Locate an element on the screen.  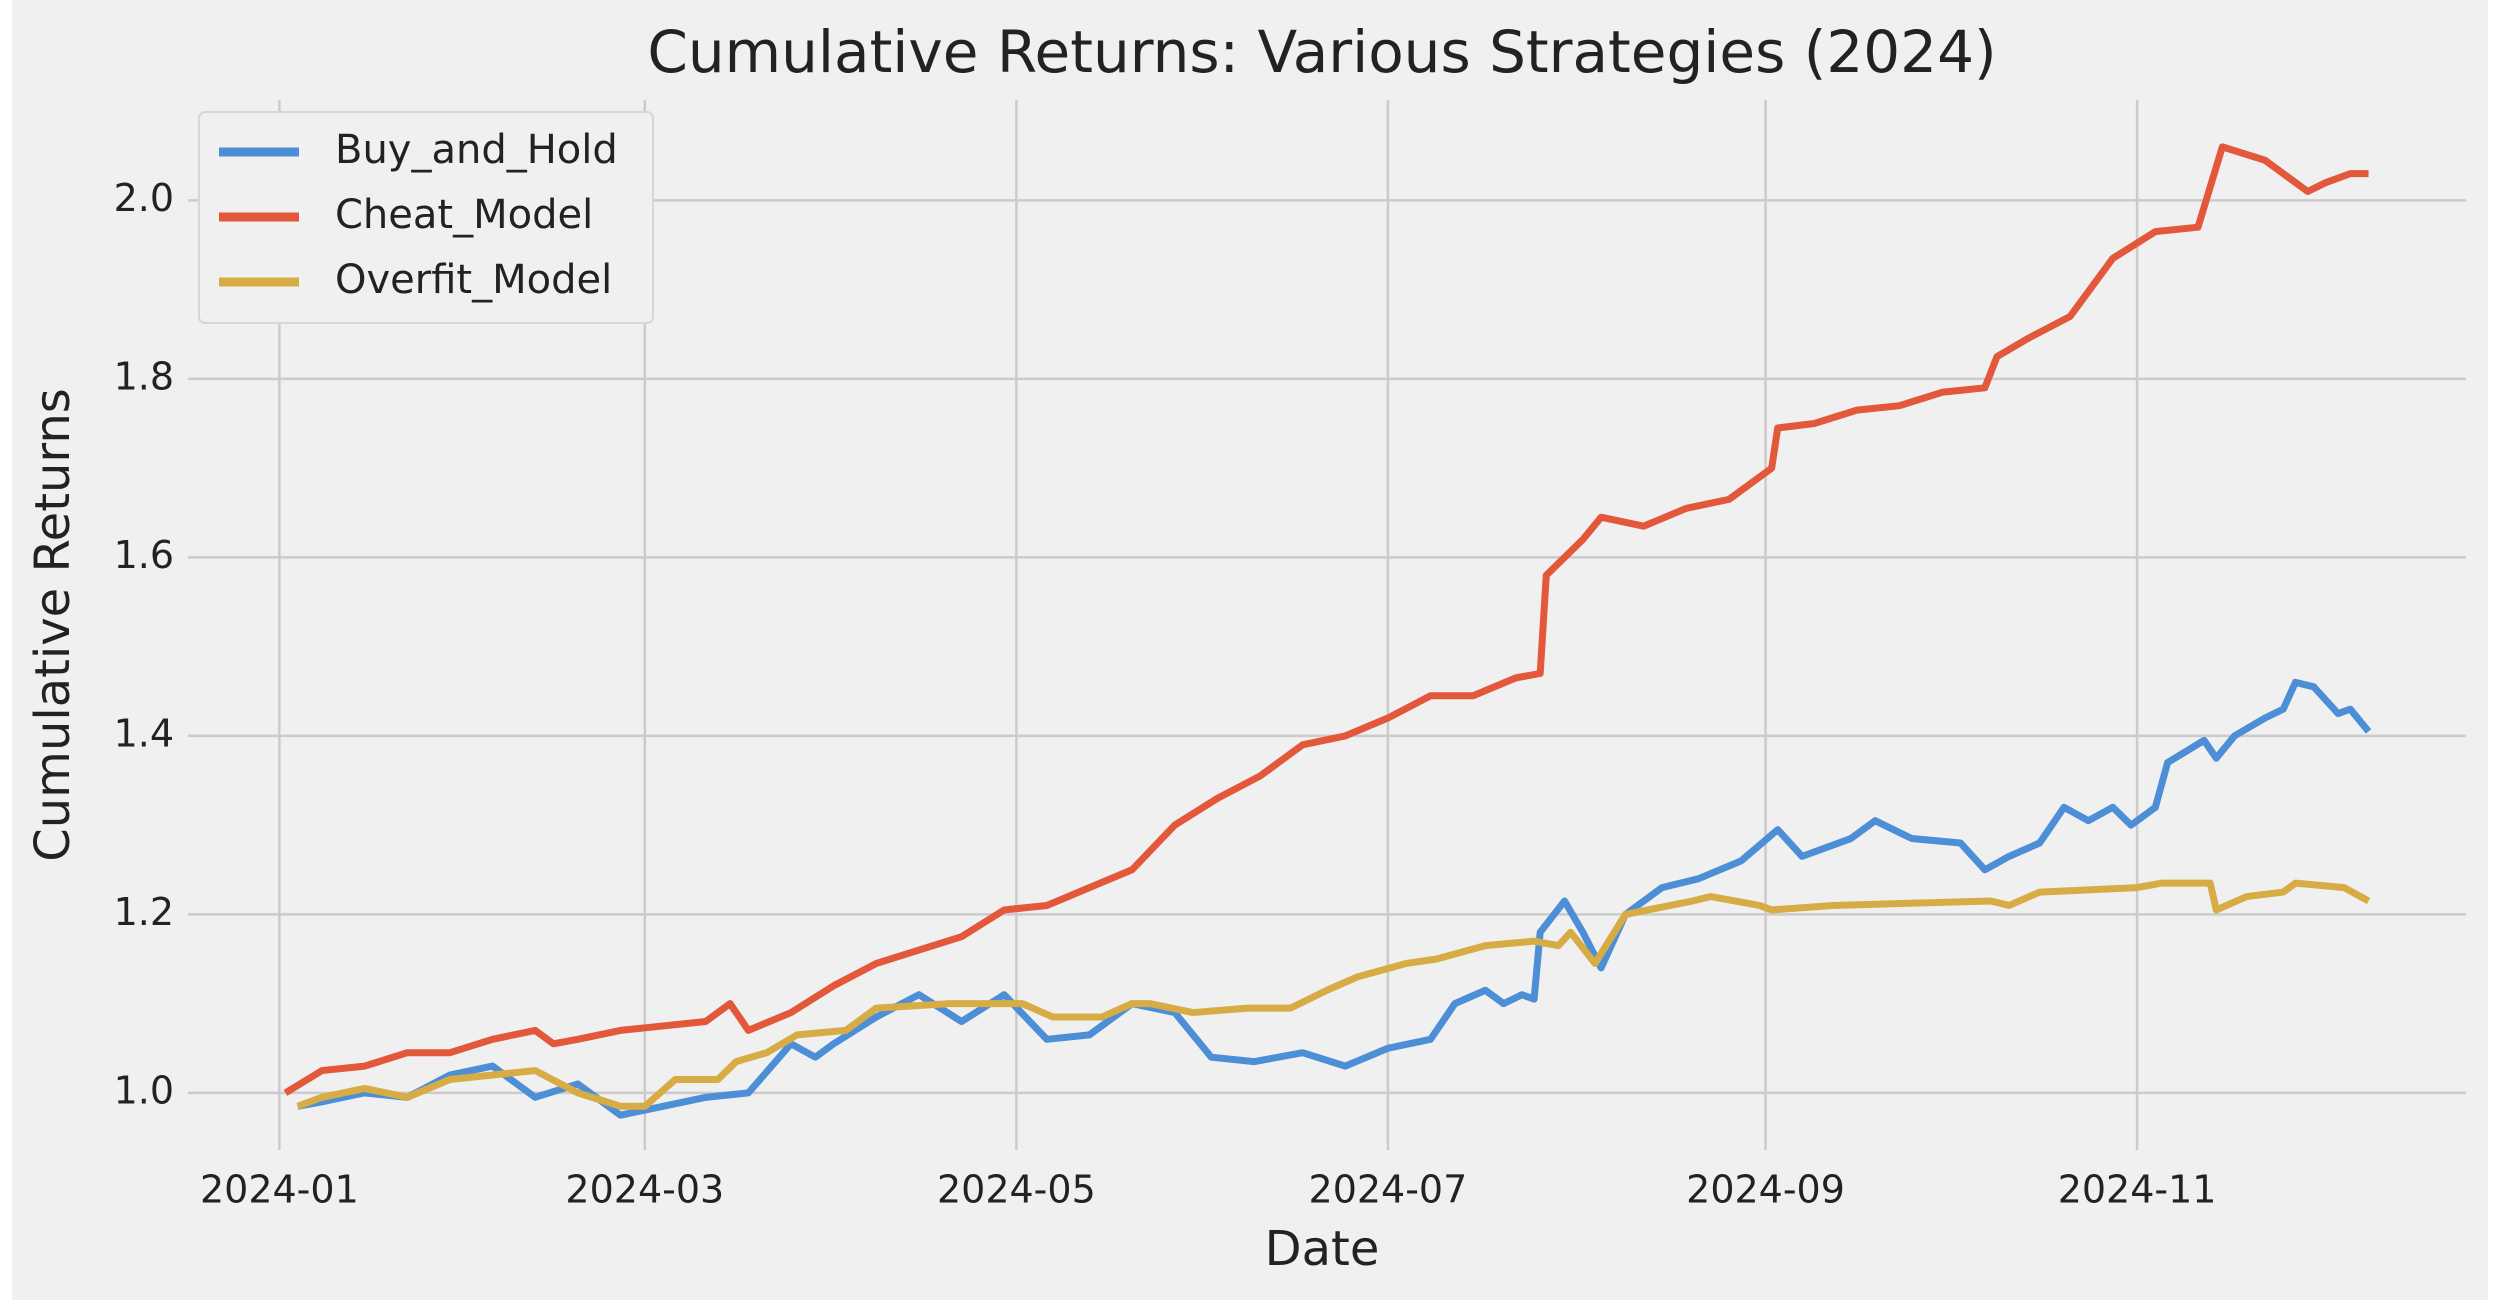
legend: Buy_and_Hold Cheat_Model Overfit_Model is located at coordinates (426, 217).